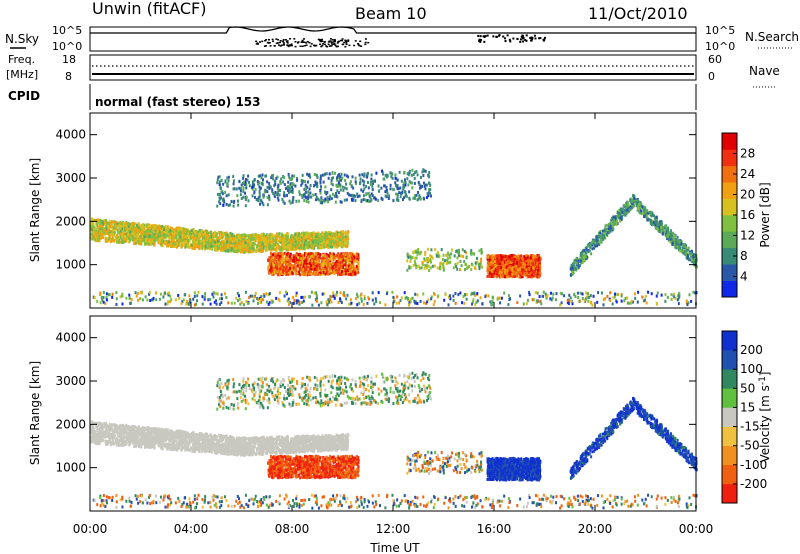  I want to click on nsearch-tick-bottom: 10^0, so click(720, 46).